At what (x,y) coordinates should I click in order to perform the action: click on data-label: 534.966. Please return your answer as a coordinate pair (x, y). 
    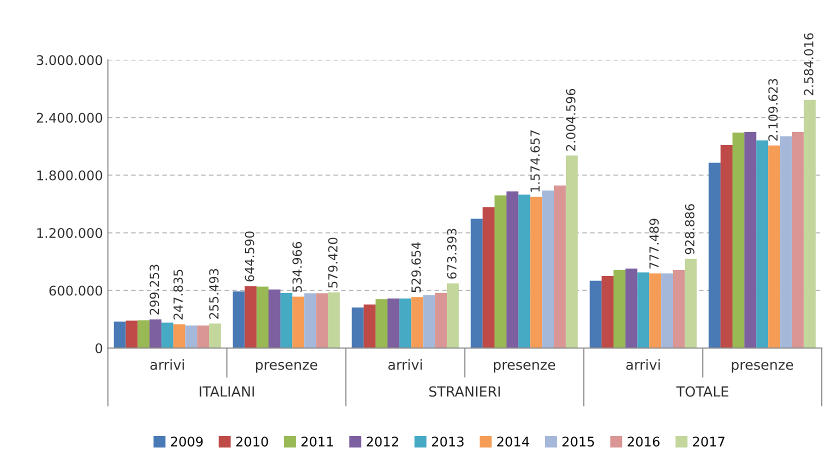
    Looking at the image, I should click on (297, 267).